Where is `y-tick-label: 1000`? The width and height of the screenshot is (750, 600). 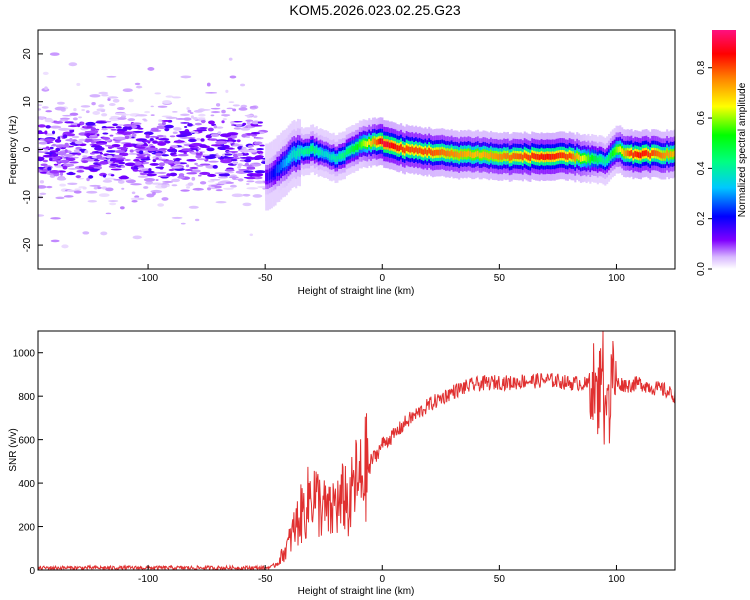
y-tick-label: 1000 is located at coordinates (24, 354).